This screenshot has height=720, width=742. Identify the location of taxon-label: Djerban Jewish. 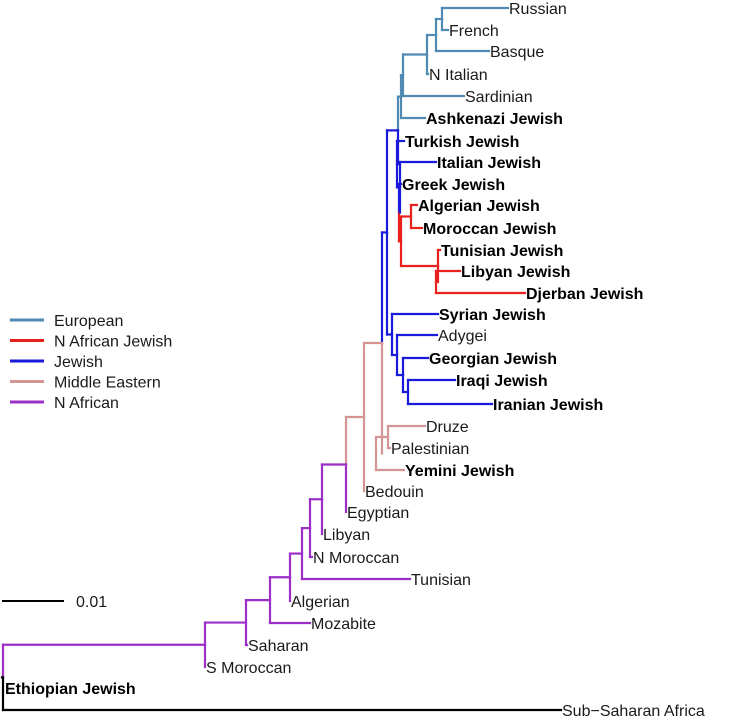
(584, 294).